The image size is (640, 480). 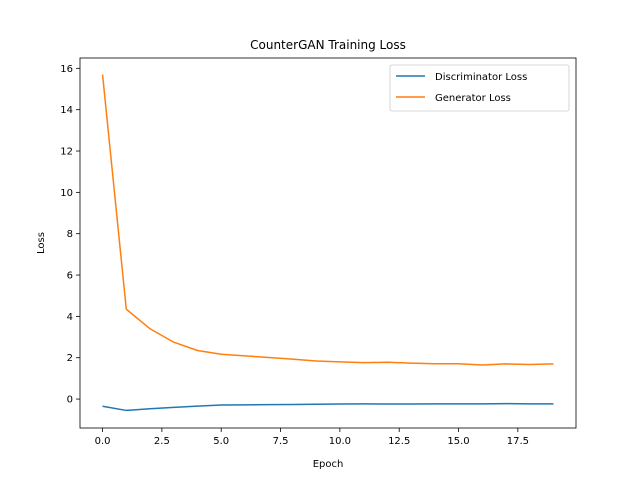 What do you see at coordinates (41, 243) in the screenshot?
I see `y-axis-label: Loss` at bounding box center [41, 243].